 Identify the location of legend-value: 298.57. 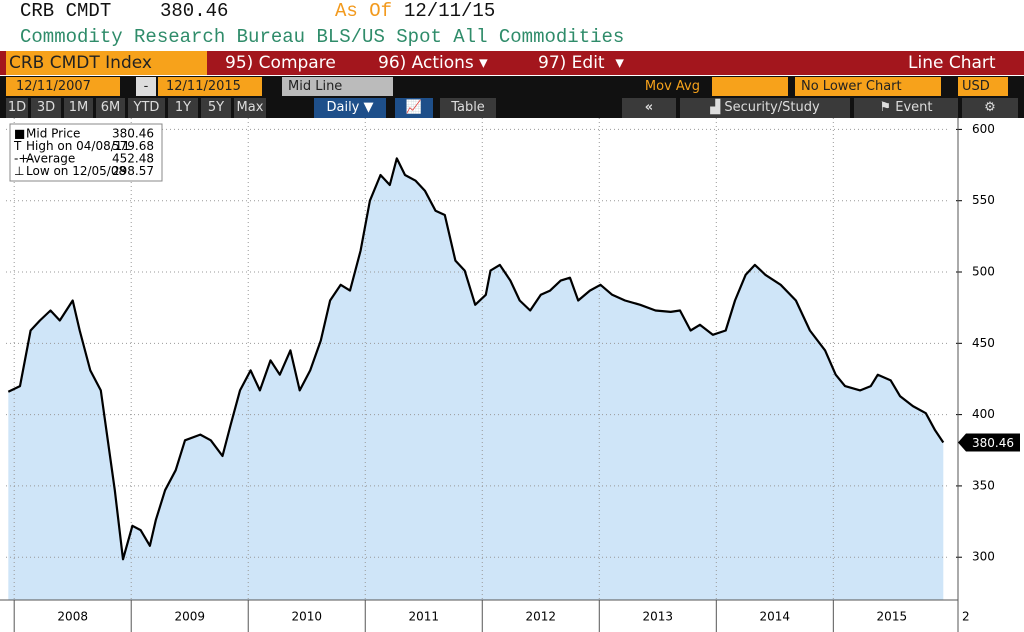
(133, 171).